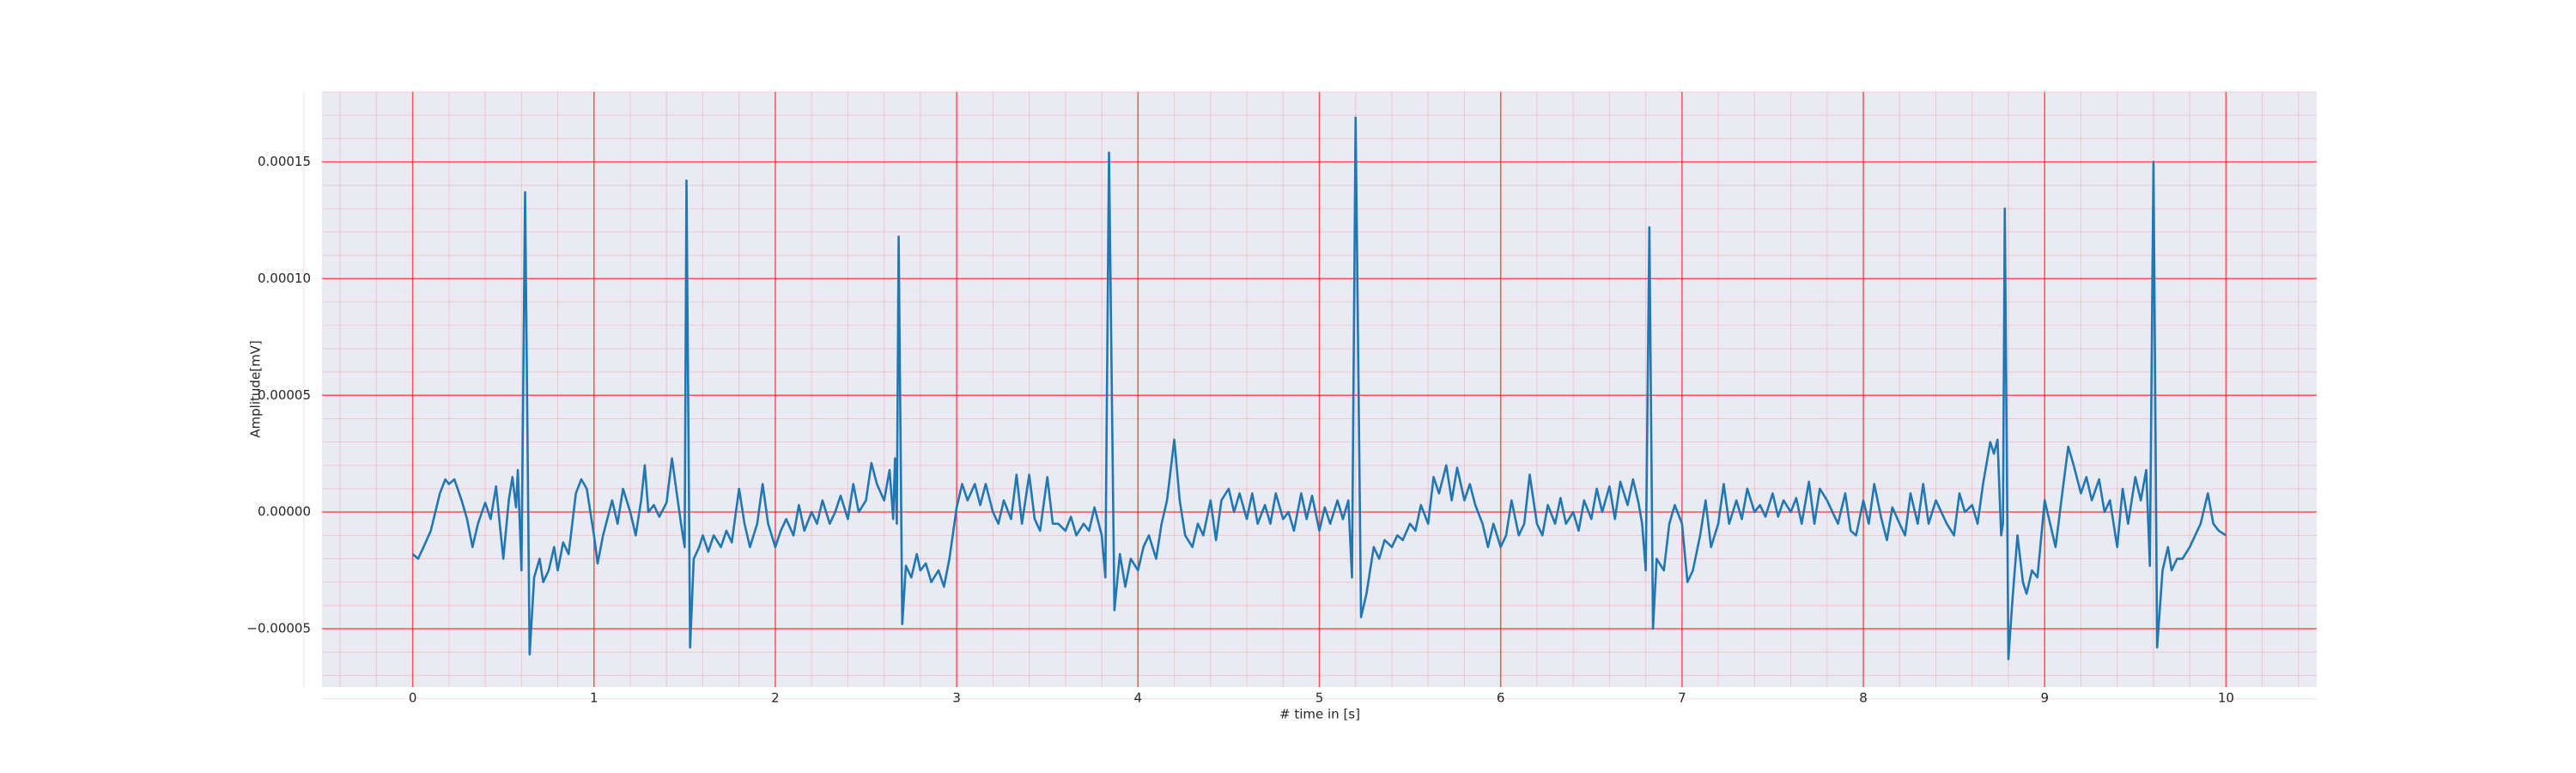  I want to click on x-tick-label: 9, so click(2045, 698).